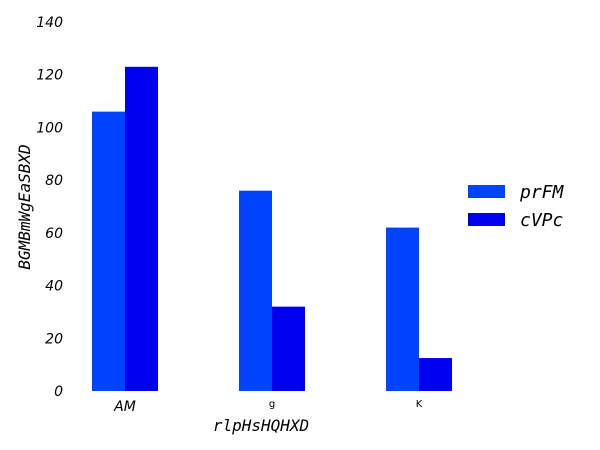 This screenshot has width=600, height=450. What do you see at coordinates (49, 76) in the screenshot?
I see `y-tick-label: 120` at bounding box center [49, 76].